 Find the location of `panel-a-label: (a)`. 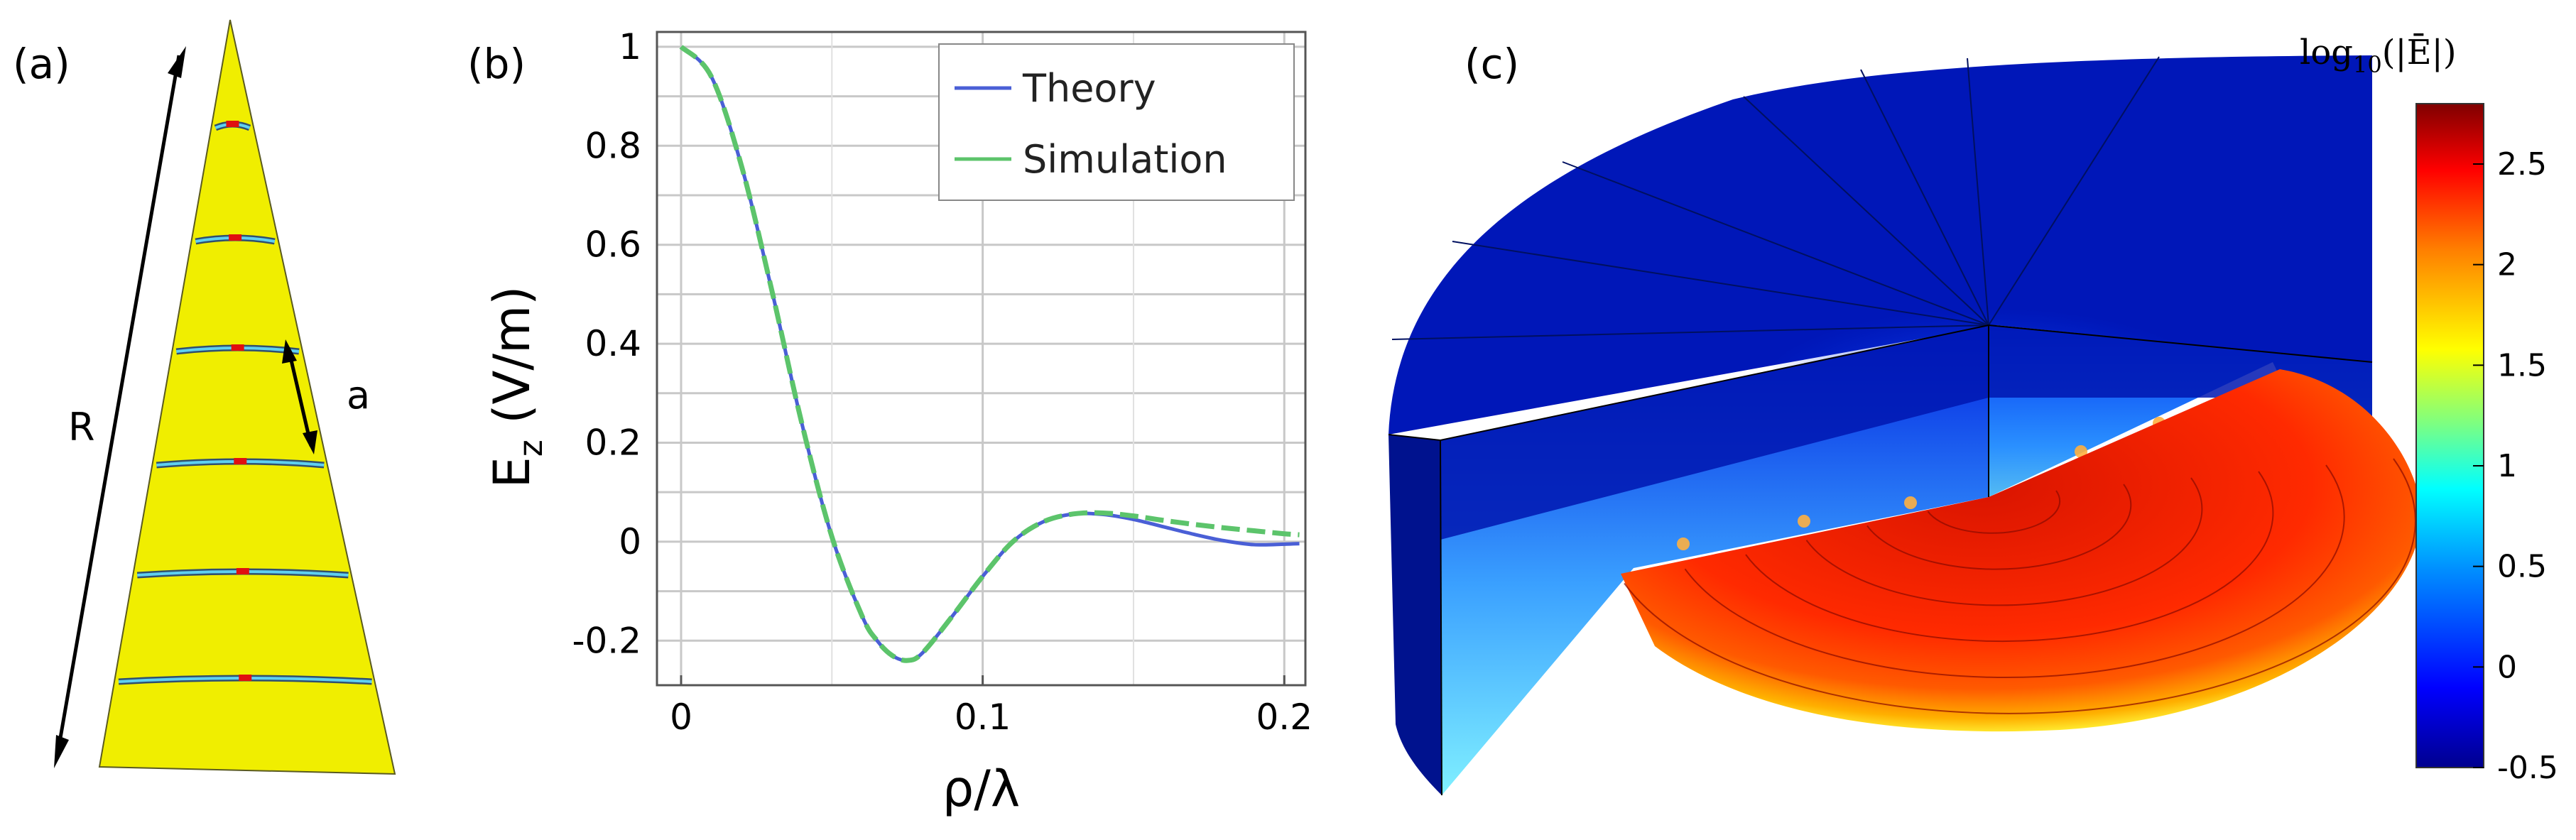

panel-a-label: (a) is located at coordinates (41, 64).